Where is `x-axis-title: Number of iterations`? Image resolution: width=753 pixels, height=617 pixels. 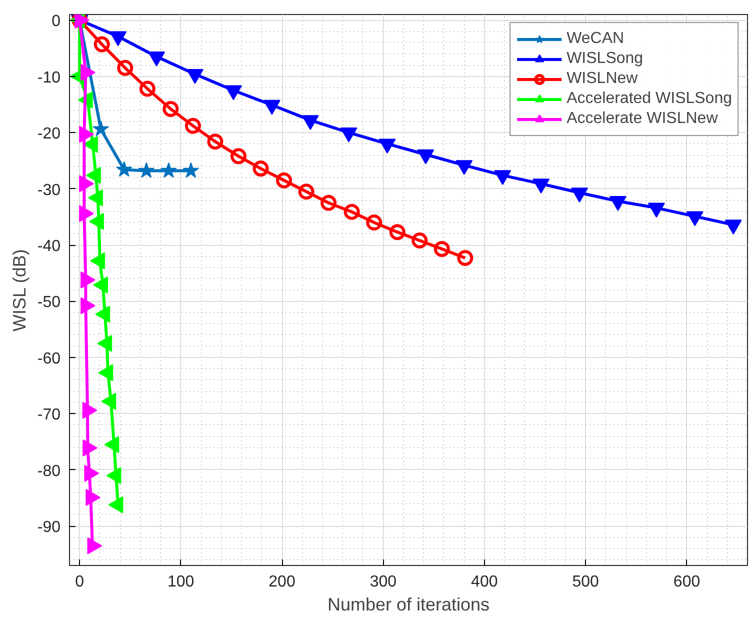
x-axis-title: Number of iterations is located at coordinates (408, 604).